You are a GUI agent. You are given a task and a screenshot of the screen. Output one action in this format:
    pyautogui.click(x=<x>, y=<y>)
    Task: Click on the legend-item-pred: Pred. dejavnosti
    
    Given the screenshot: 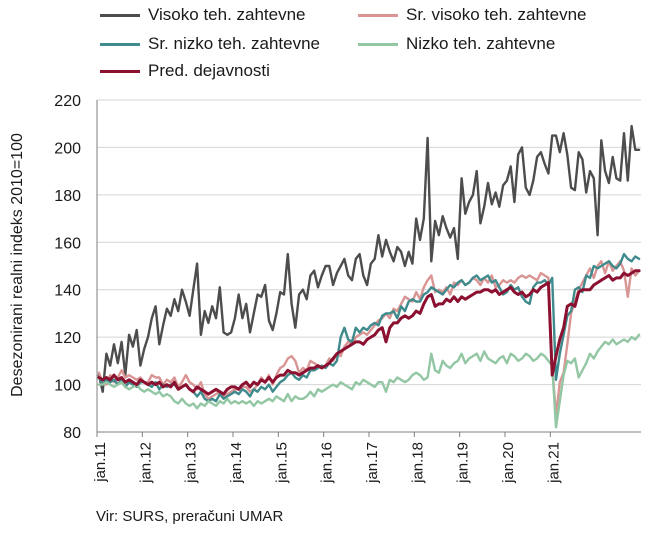 What is the action you would take?
    pyautogui.click(x=185, y=71)
    